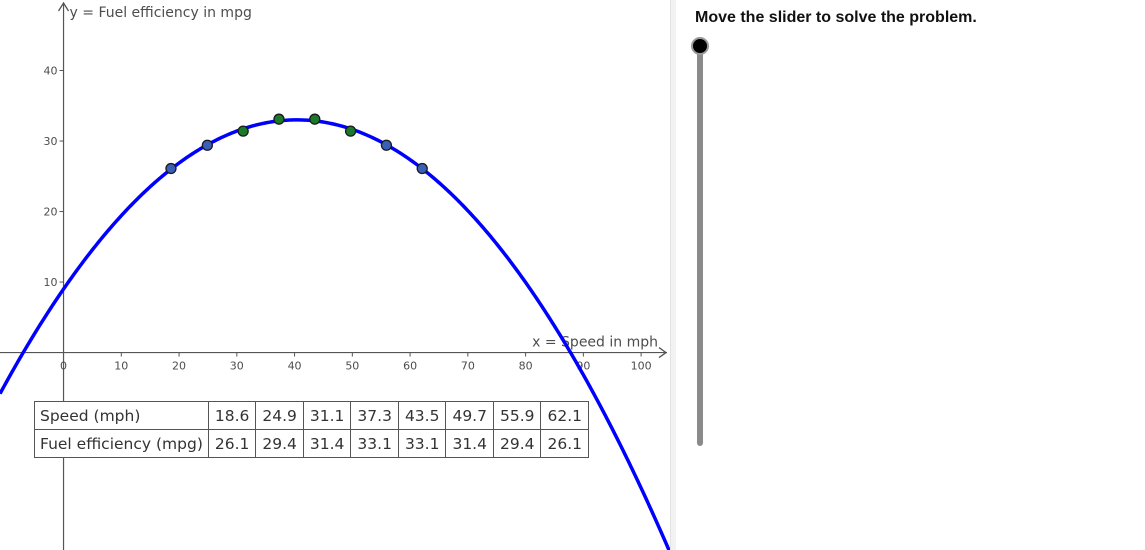 This screenshot has height=550, width=1145. I want to click on x-tick-label: 0, so click(63, 366).